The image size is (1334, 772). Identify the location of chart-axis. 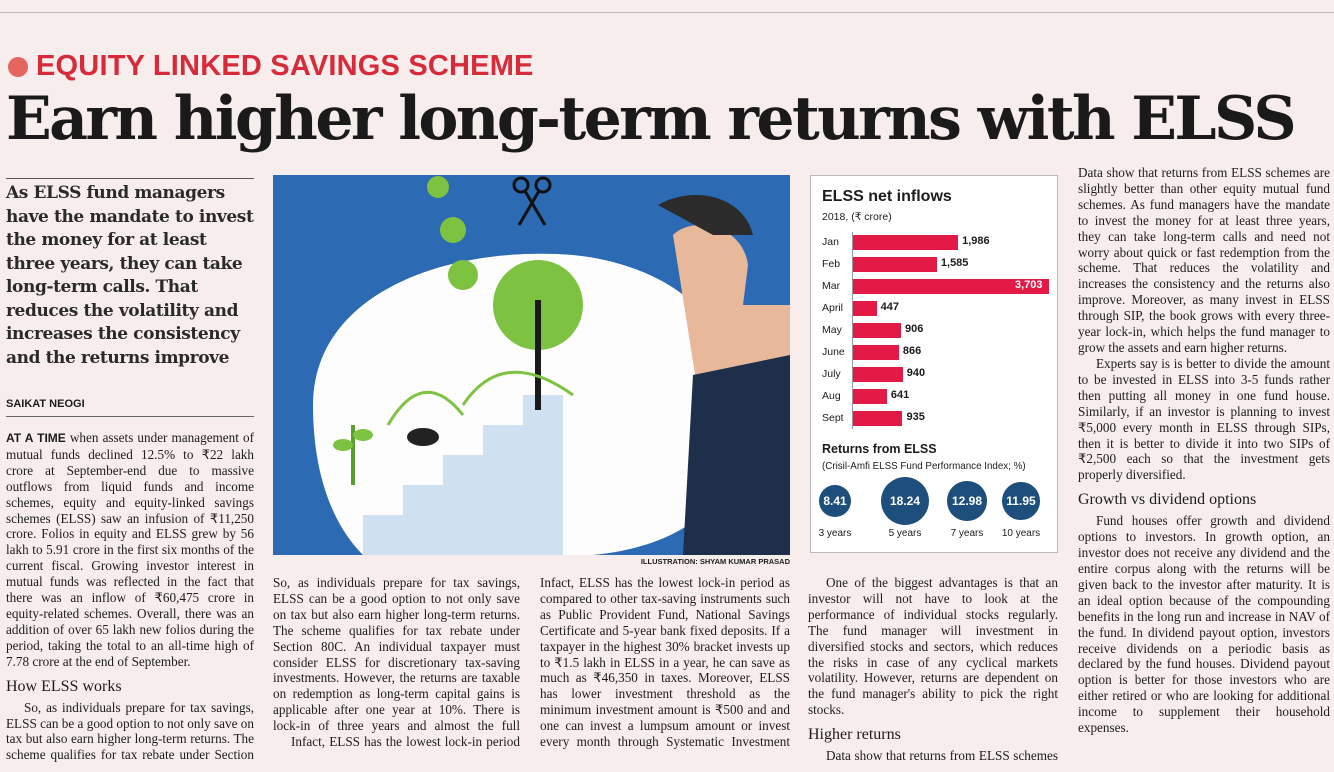
(852, 330).